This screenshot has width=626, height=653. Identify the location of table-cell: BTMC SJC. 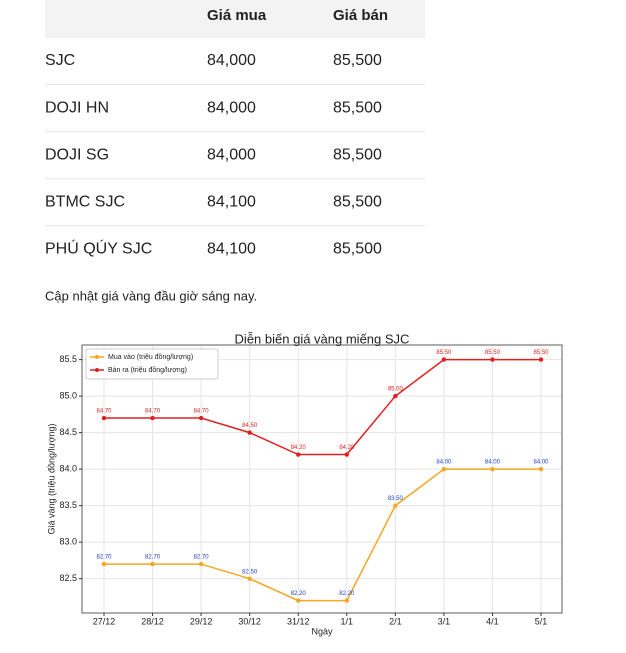
(85, 202).